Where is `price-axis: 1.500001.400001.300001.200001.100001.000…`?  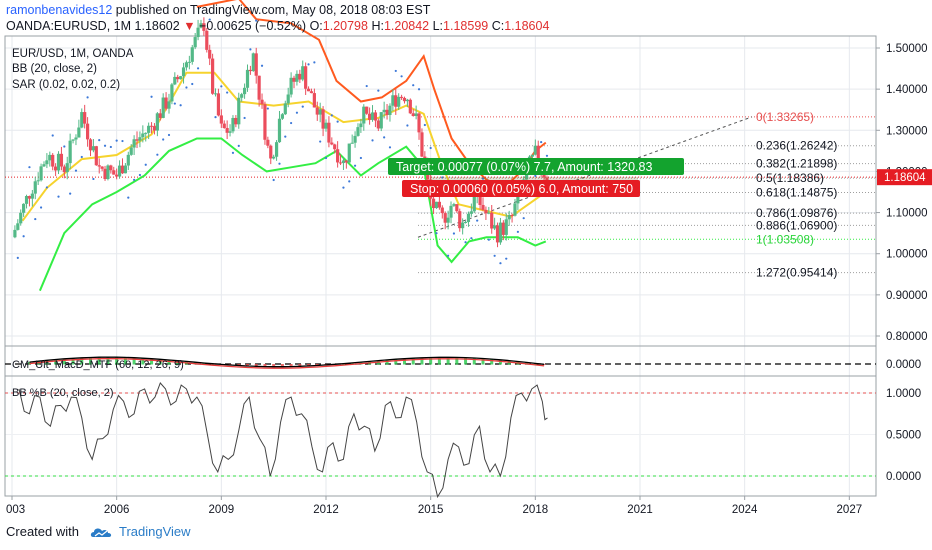 price-axis: 1.500001.400001.300001.200001.100001.000… is located at coordinates (904, 263).